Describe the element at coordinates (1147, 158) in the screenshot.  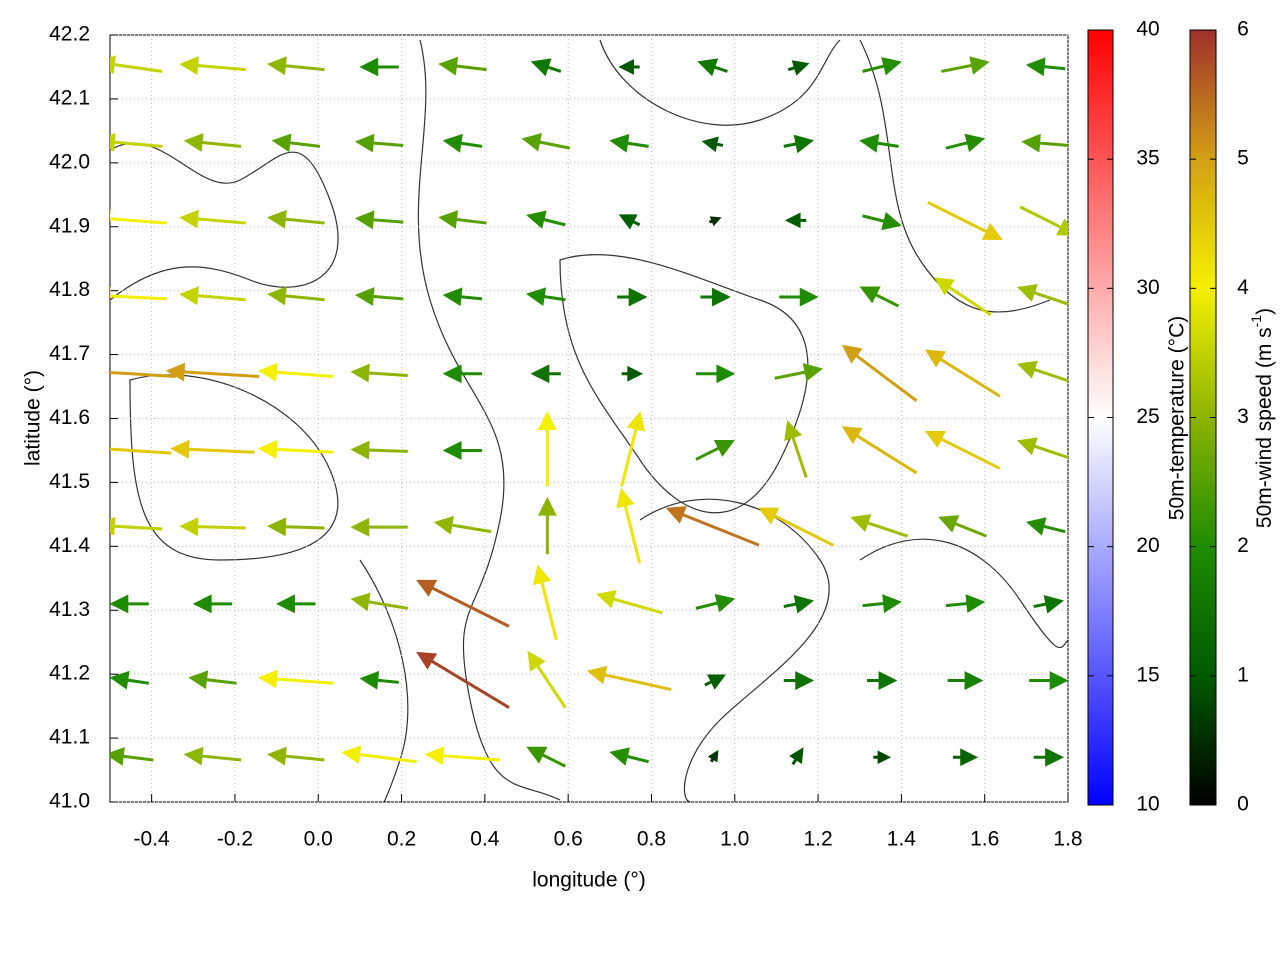
I see `colorbar-tick-label: 35` at that location.